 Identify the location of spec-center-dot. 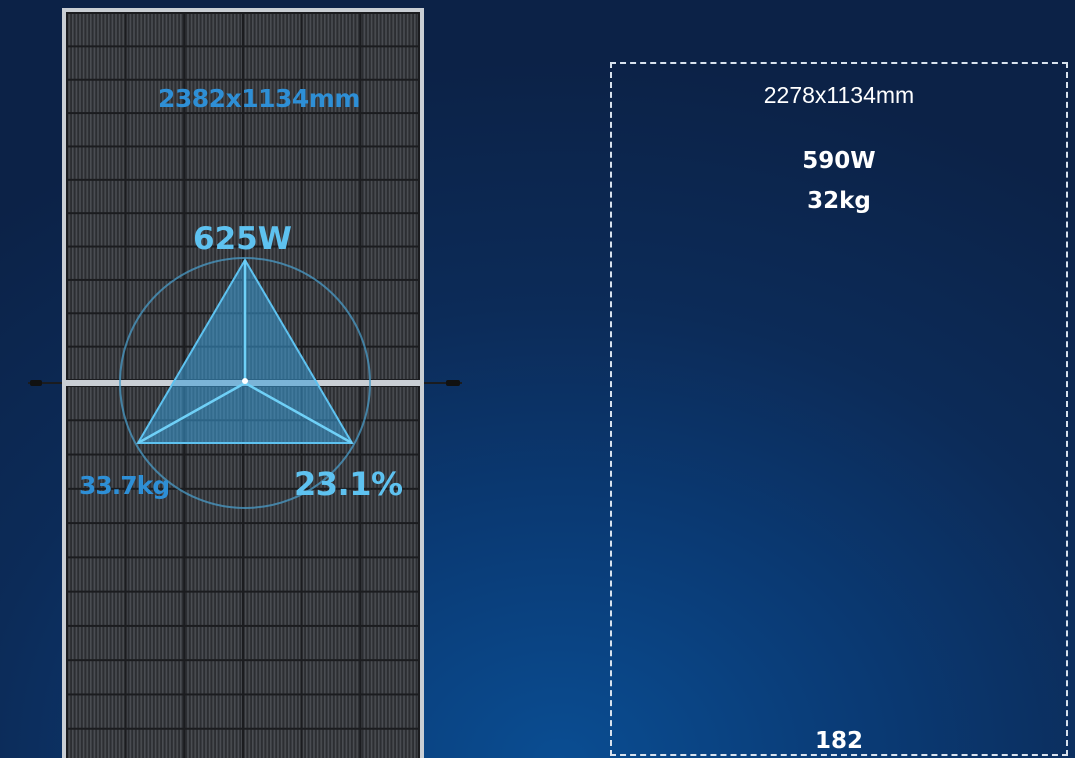
(245, 381).